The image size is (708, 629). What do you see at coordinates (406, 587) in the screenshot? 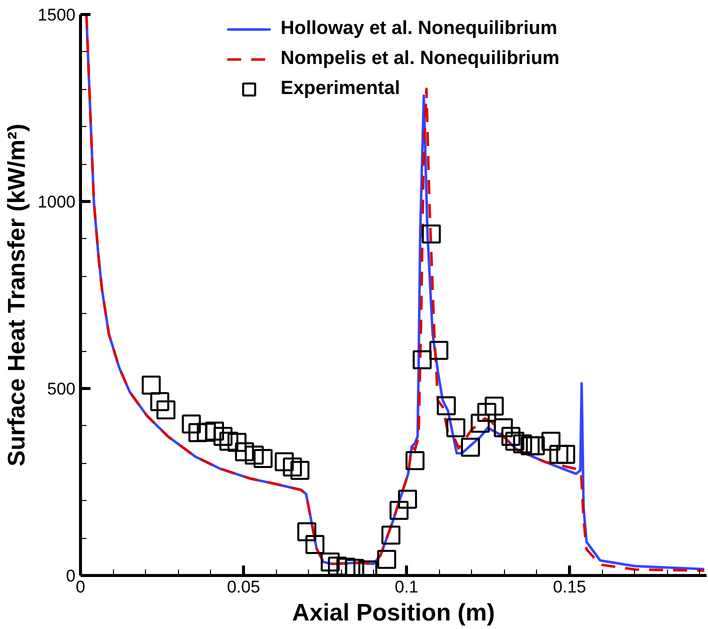
I see `x-tick-label: 0.1` at bounding box center [406, 587].